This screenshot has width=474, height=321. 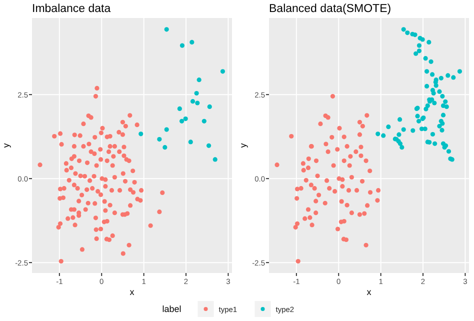 What do you see at coordinates (172, 309) in the screenshot?
I see `legend-title: label` at bounding box center [172, 309].